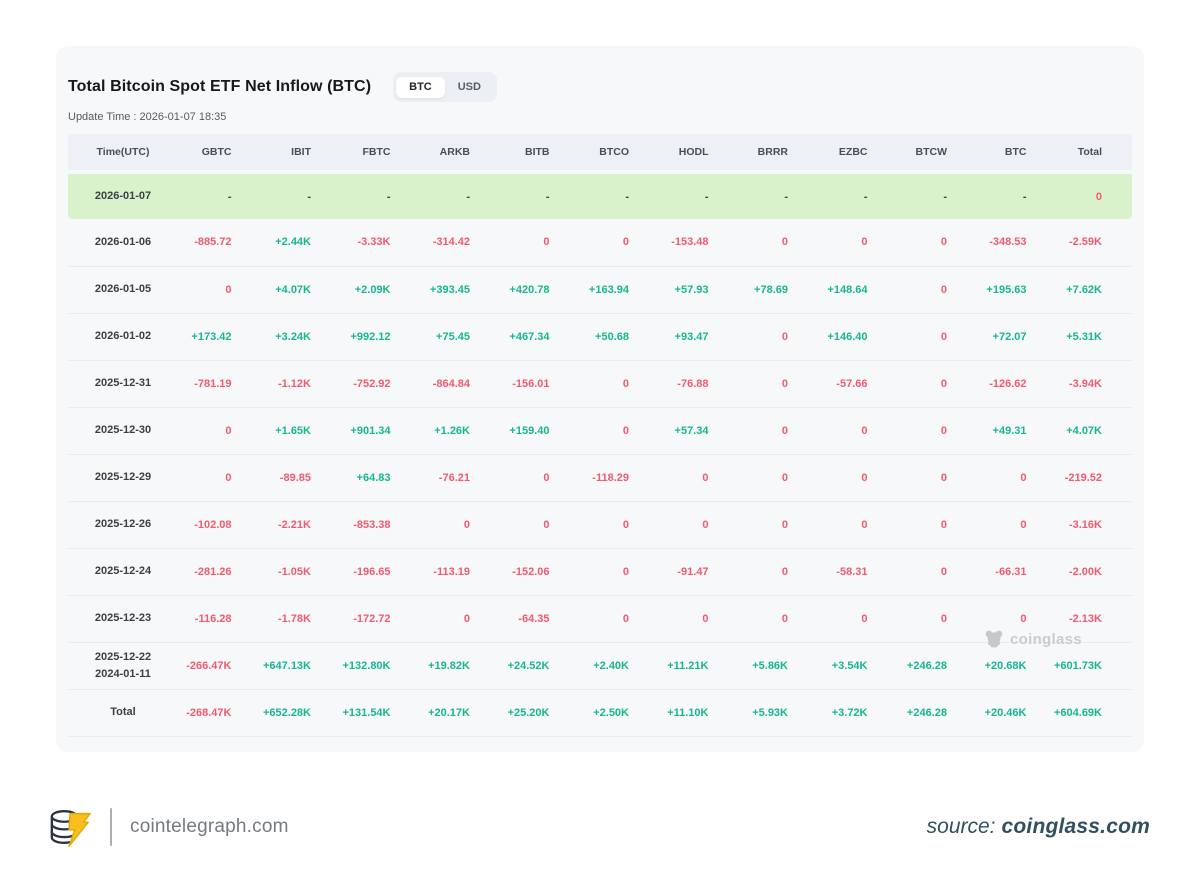 The image size is (1200, 893). What do you see at coordinates (536, 666) in the screenshot?
I see `value-cell: +24.52K` at bounding box center [536, 666].